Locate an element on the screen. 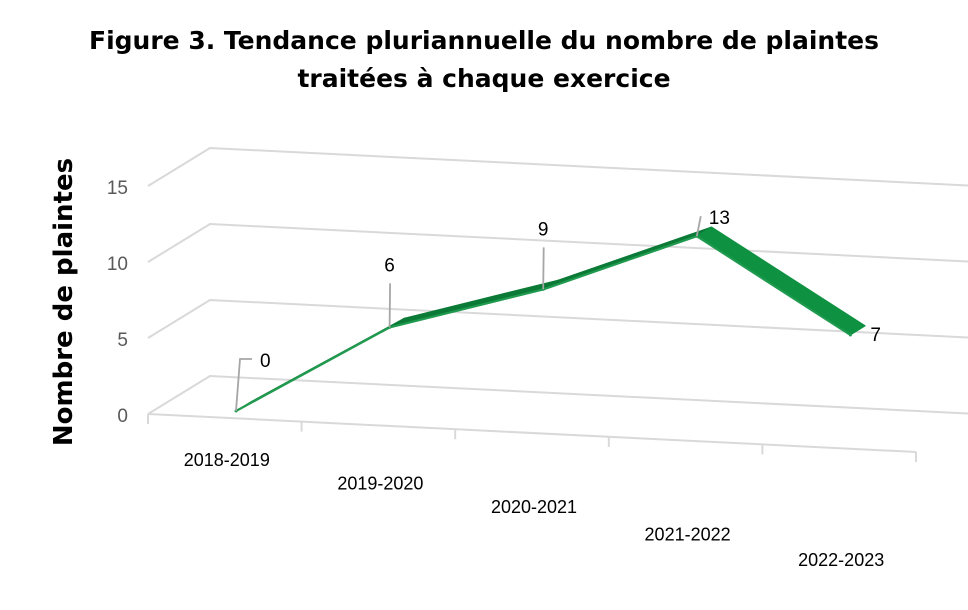 Image resolution: width=968 pixels, height=610 pixels. x-category-label: 2018-2019 is located at coordinates (227, 460).